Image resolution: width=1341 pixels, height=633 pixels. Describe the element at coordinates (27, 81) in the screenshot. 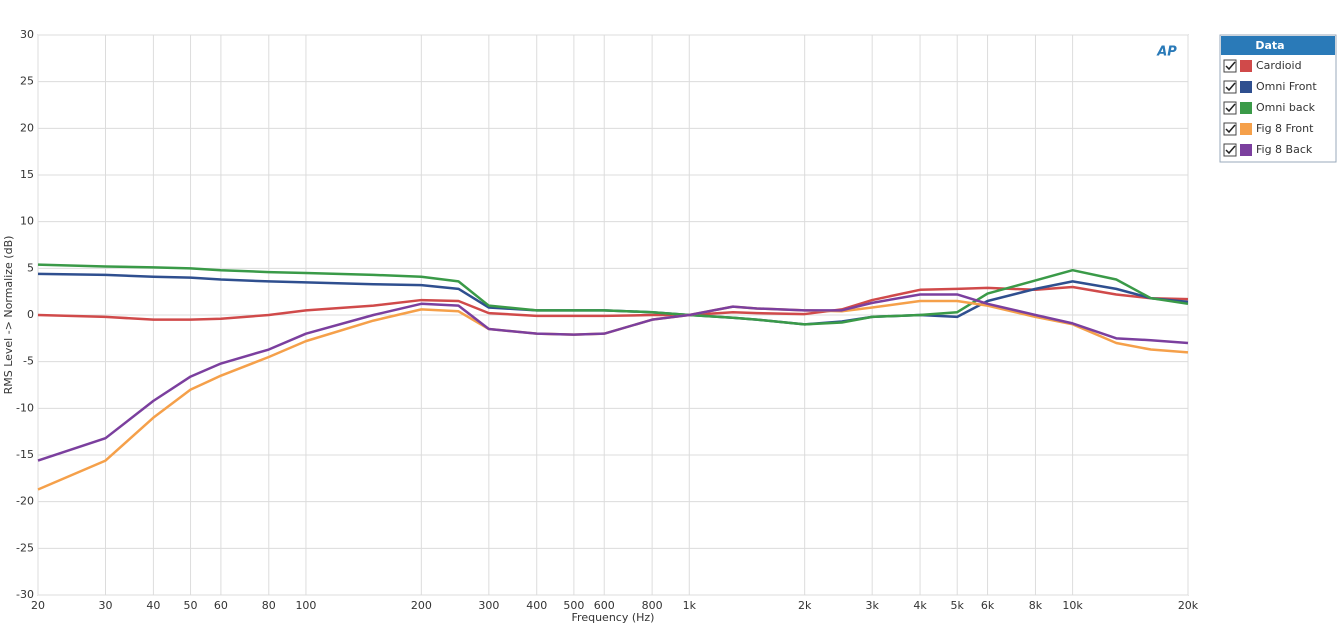

I see `y-tick-label: 25` at that location.